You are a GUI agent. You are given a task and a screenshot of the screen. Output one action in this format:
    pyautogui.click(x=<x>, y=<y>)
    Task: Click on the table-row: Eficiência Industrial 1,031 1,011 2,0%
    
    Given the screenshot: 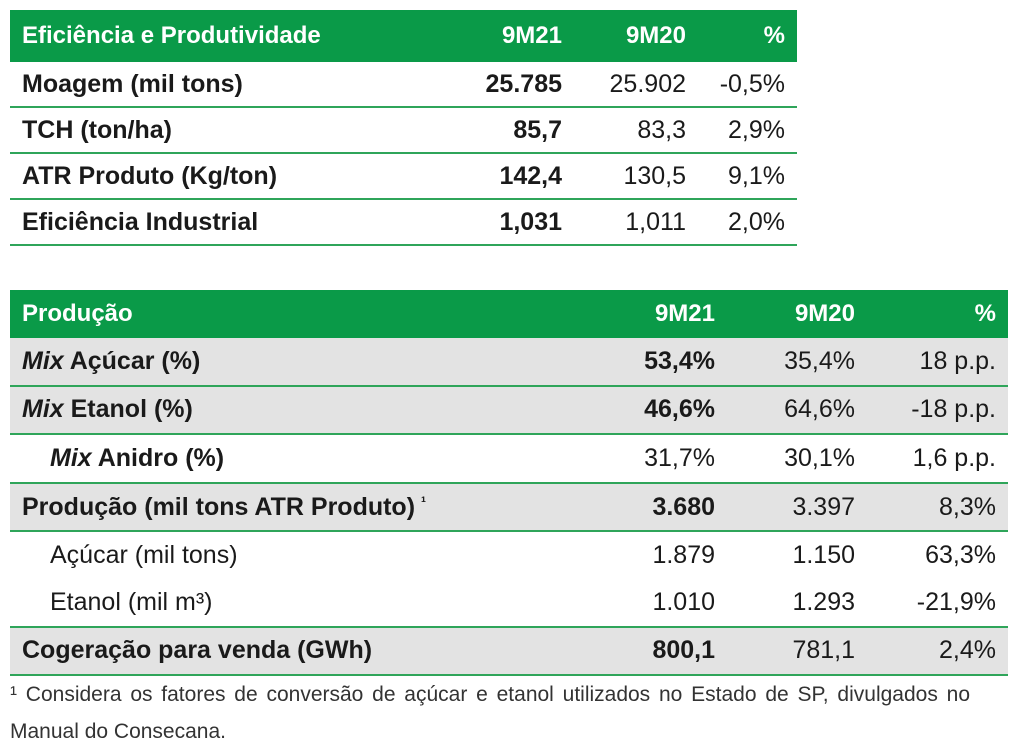 What is the action you would take?
    pyautogui.click(x=403, y=222)
    